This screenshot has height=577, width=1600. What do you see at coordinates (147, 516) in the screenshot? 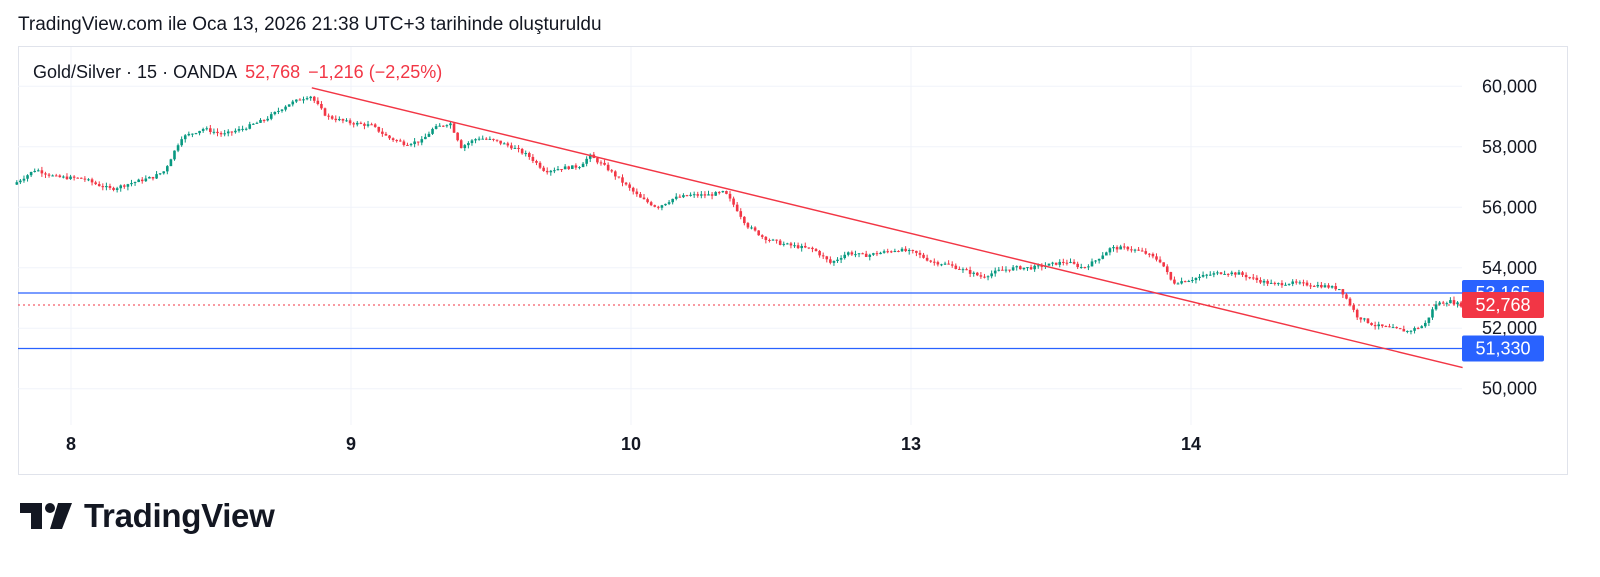
I see `tradingview-logo: TradingView` at bounding box center [147, 516].